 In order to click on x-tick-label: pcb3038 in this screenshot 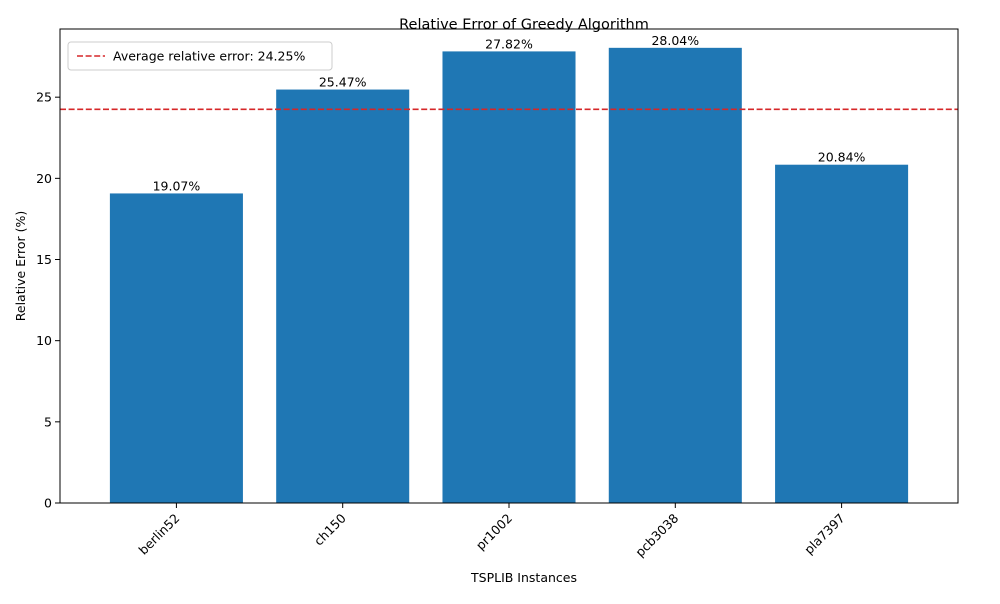, I will do `click(656, 534)`.